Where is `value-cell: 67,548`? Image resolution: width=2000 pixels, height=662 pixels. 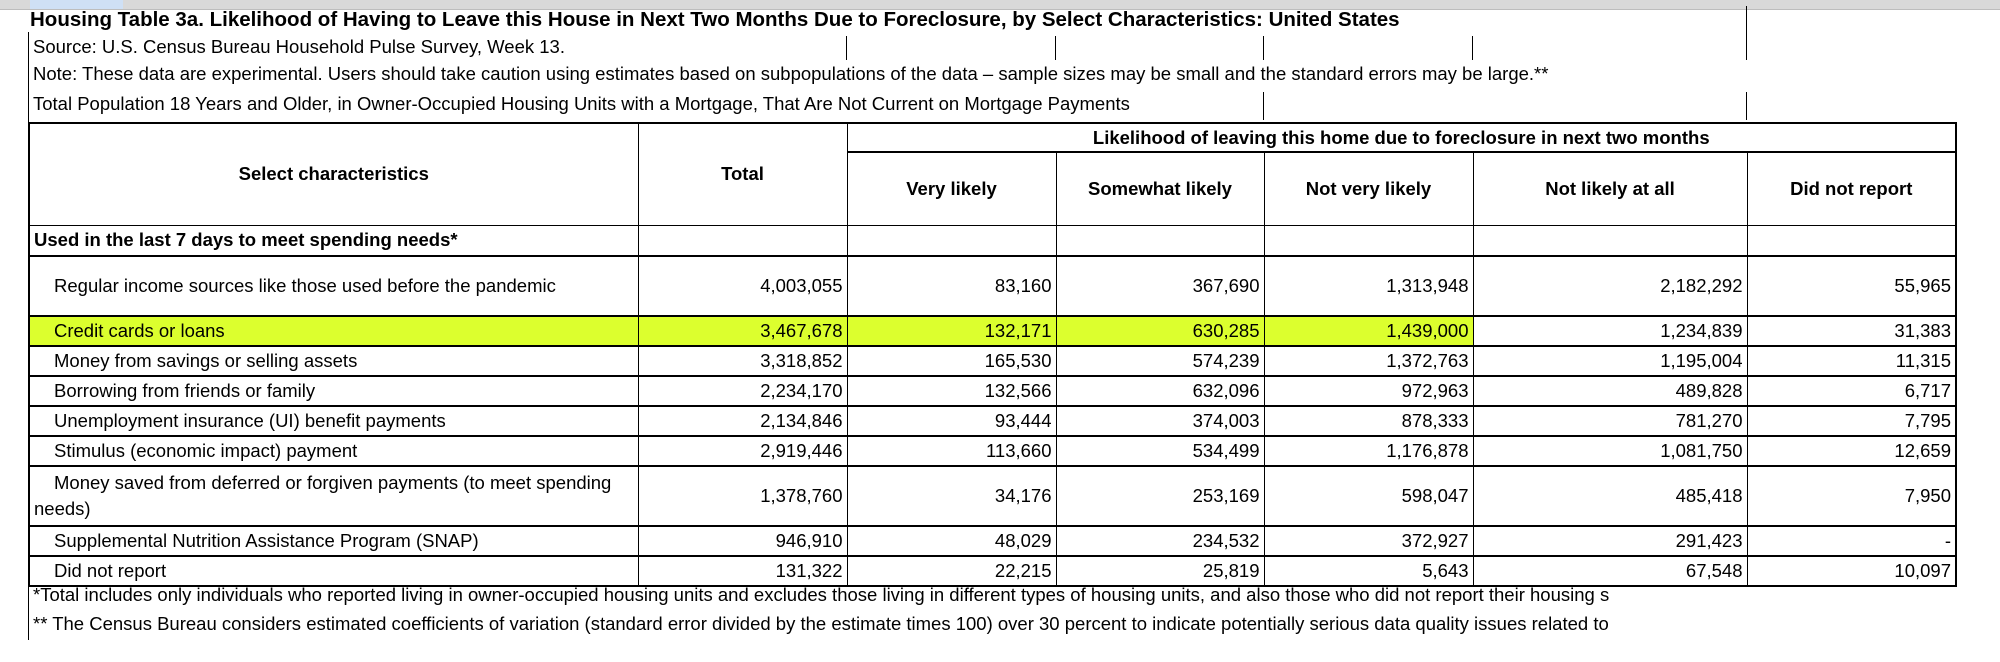
value-cell: 67,548 is located at coordinates (1610, 571).